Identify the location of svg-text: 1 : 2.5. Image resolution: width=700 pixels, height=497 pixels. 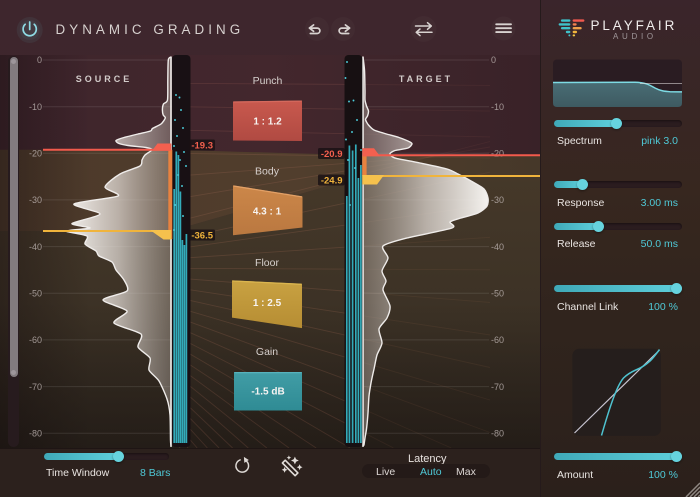
(267, 303).